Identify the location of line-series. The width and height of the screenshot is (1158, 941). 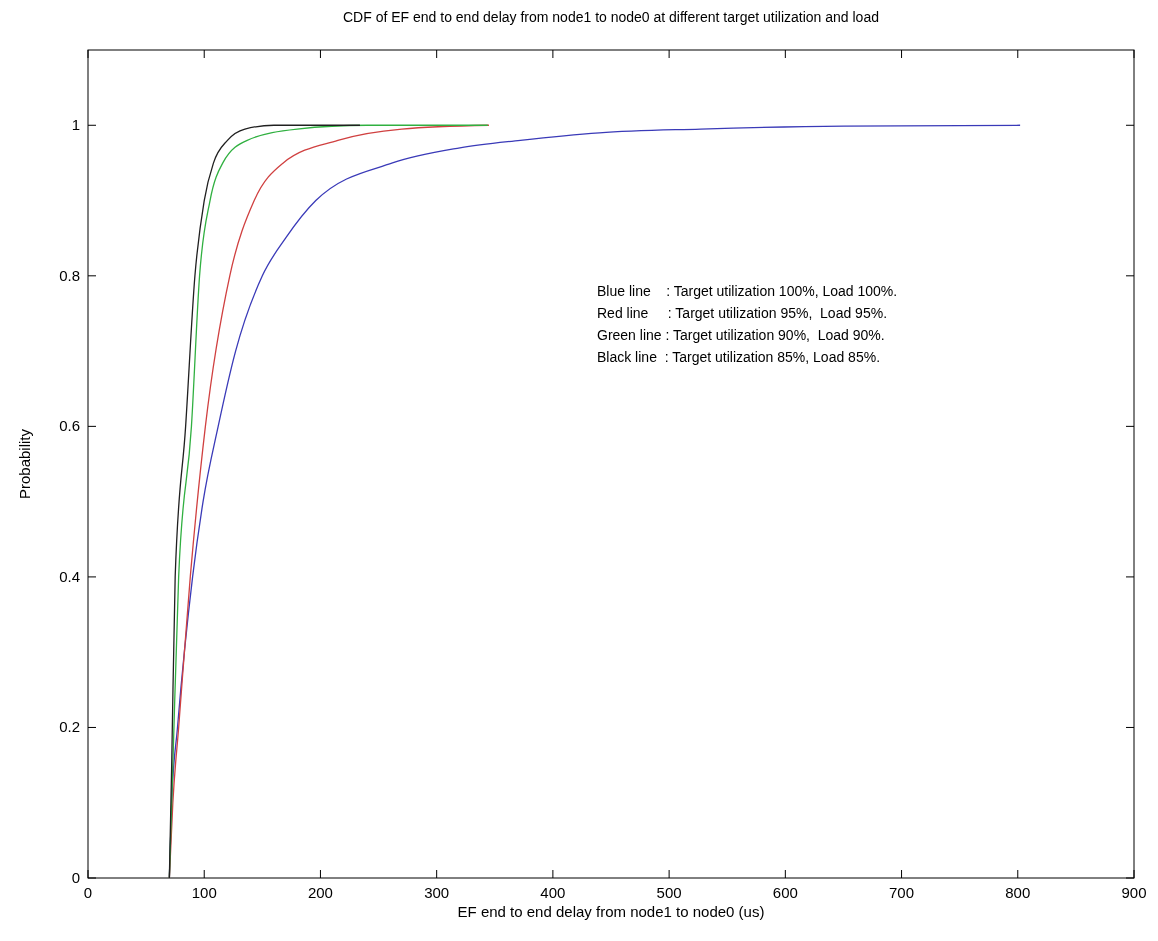
(264, 501).